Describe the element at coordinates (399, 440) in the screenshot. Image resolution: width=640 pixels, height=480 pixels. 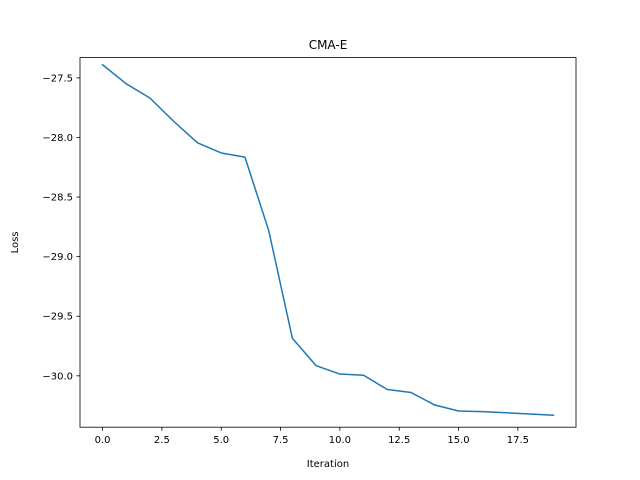
I see `x-tick-label: 12.5` at that location.